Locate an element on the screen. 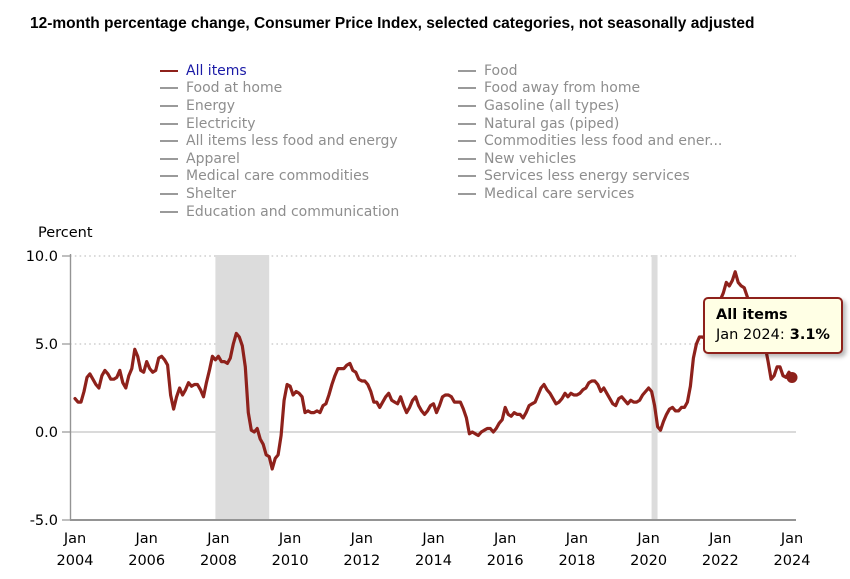 Image resolution: width=850 pixels, height=579 pixels. x-tick-label-year-2012: 2012 is located at coordinates (361, 561).